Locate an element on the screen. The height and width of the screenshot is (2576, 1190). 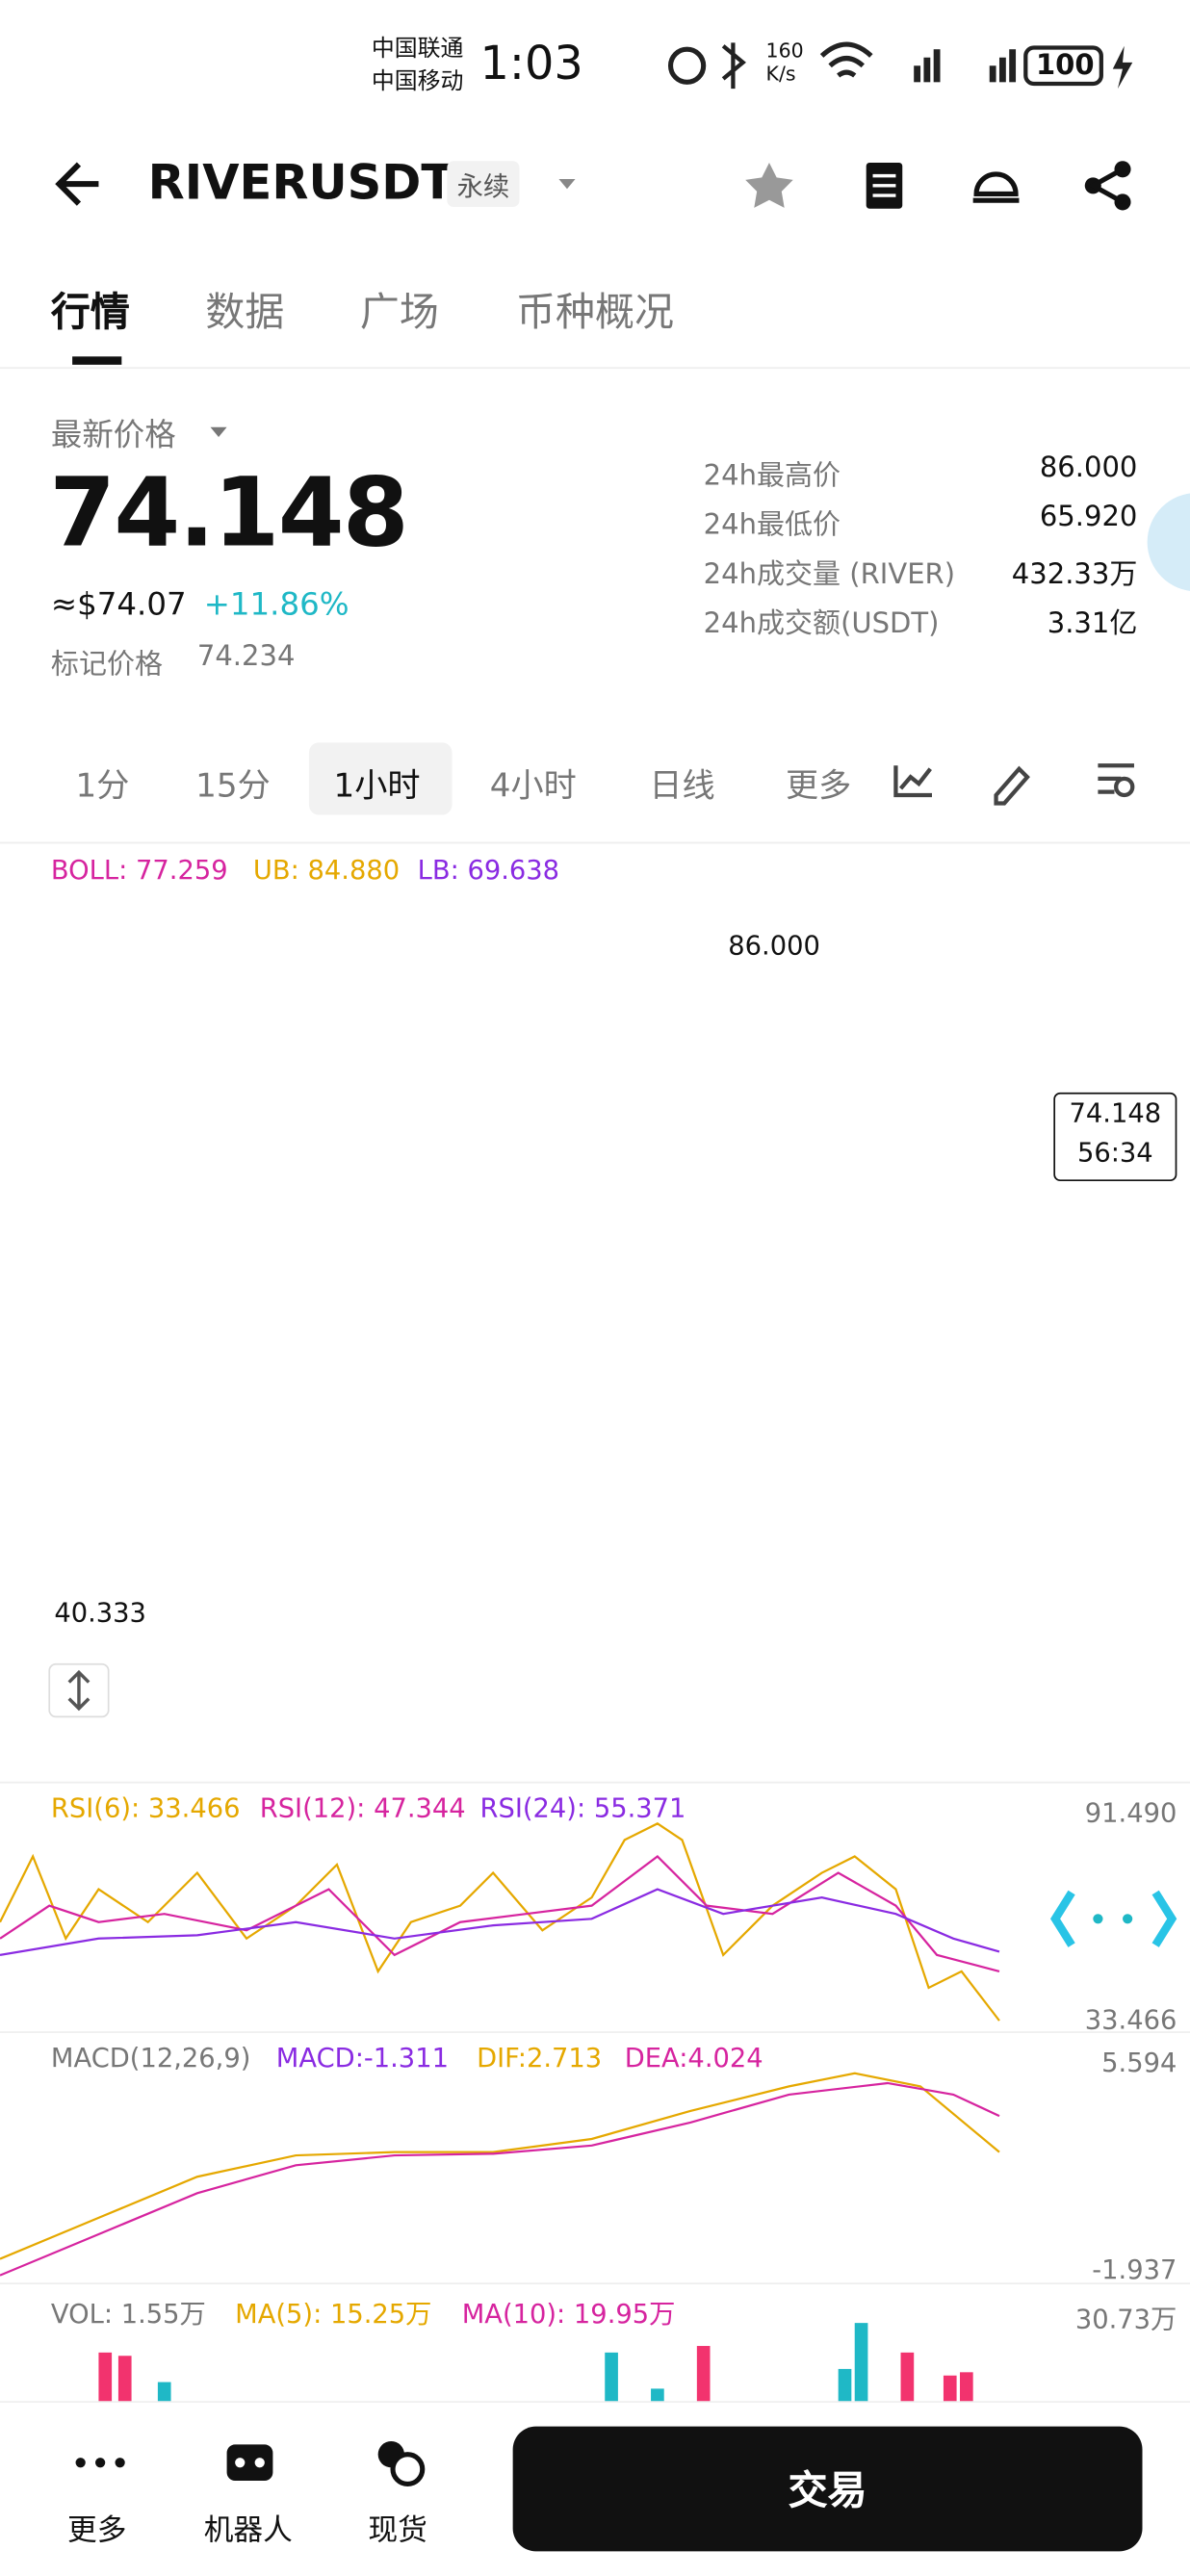
macd-value: MACD:-1.311 is located at coordinates (362, 2058).